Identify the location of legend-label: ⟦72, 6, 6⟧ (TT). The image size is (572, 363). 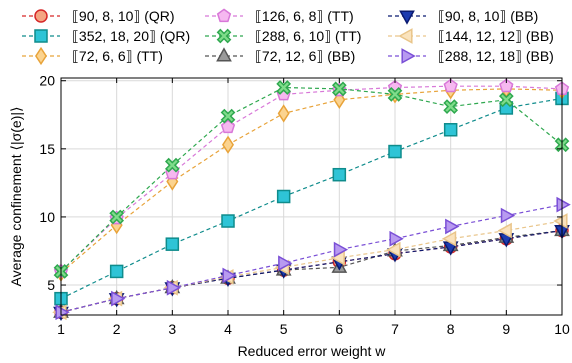
(117, 56).